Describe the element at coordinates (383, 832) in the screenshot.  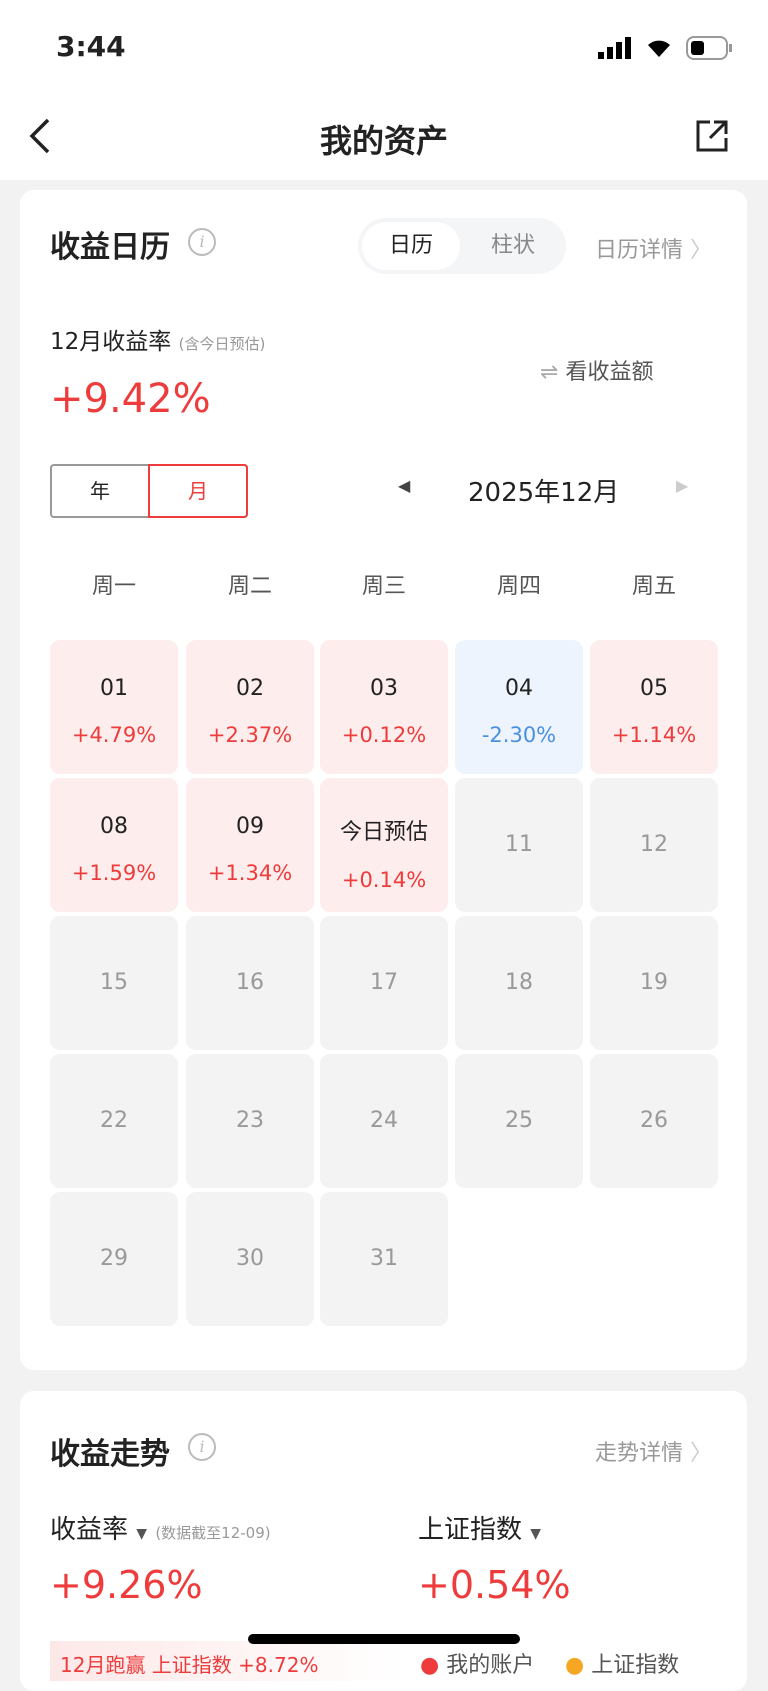
I see `day-number: 今日预估` at that location.